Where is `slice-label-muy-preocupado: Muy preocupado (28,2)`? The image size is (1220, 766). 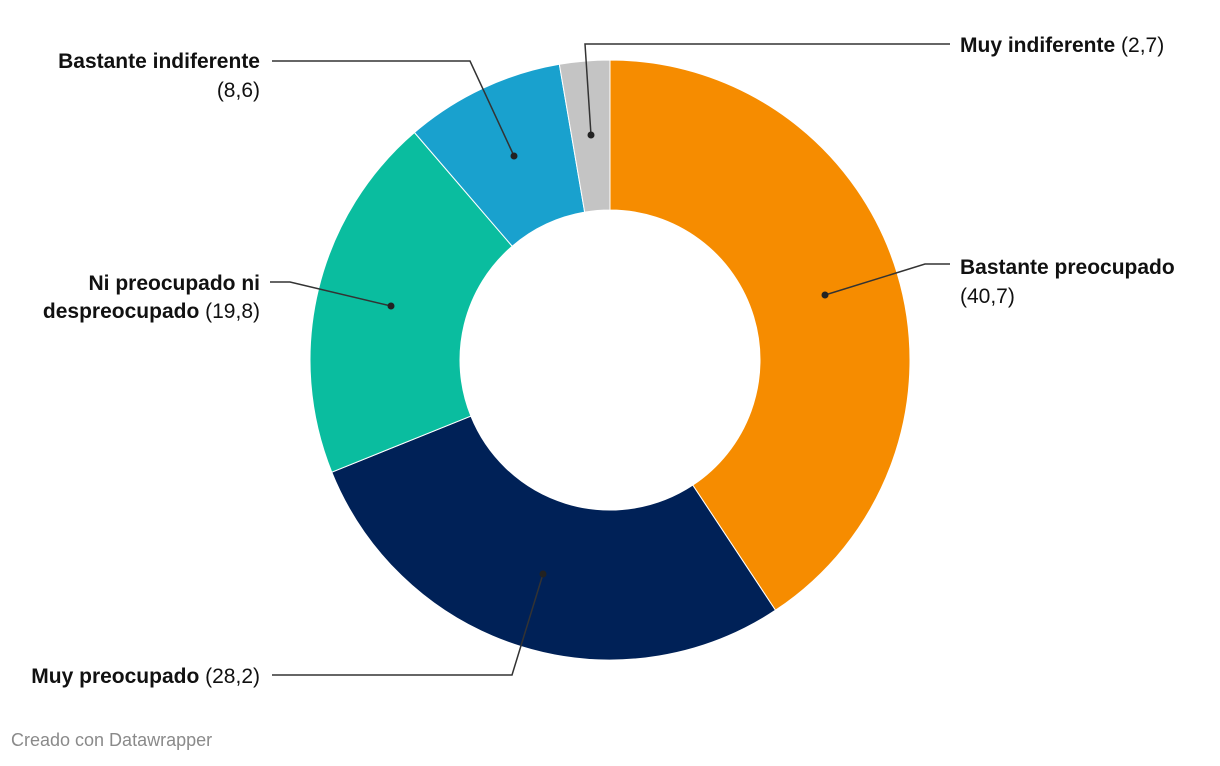
slice-label-muy-preocupado: Muy preocupado (28,2) is located at coordinates (145, 676).